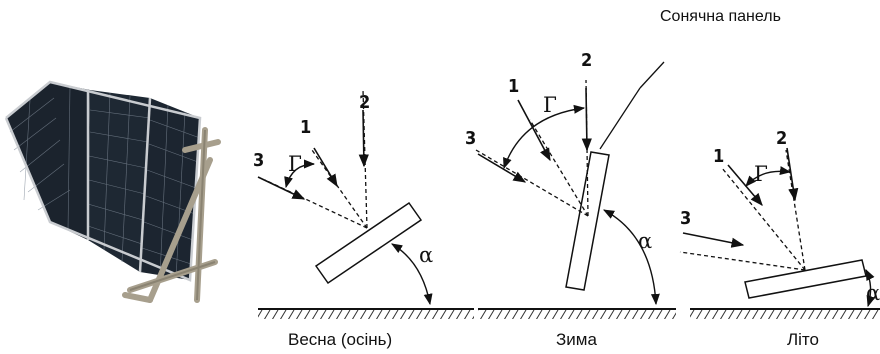 This screenshot has height=354, width=880. Describe the element at coordinates (720, 16) in the screenshot. I see `solar-panel-title: Сонячна панель` at that location.